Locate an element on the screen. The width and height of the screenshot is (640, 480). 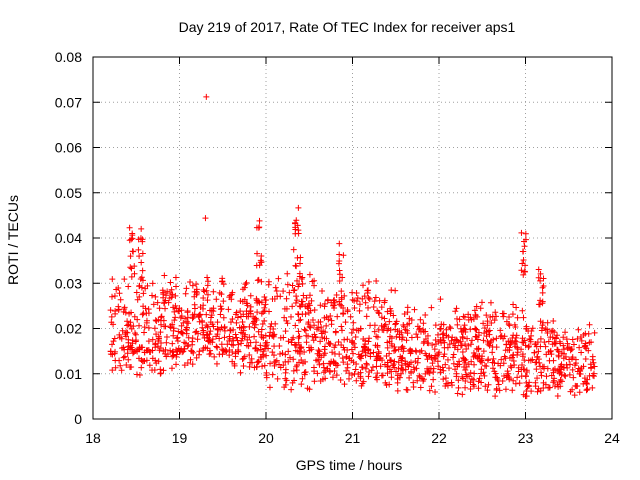
y-tick-label: 0.02 is located at coordinates (68, 329).